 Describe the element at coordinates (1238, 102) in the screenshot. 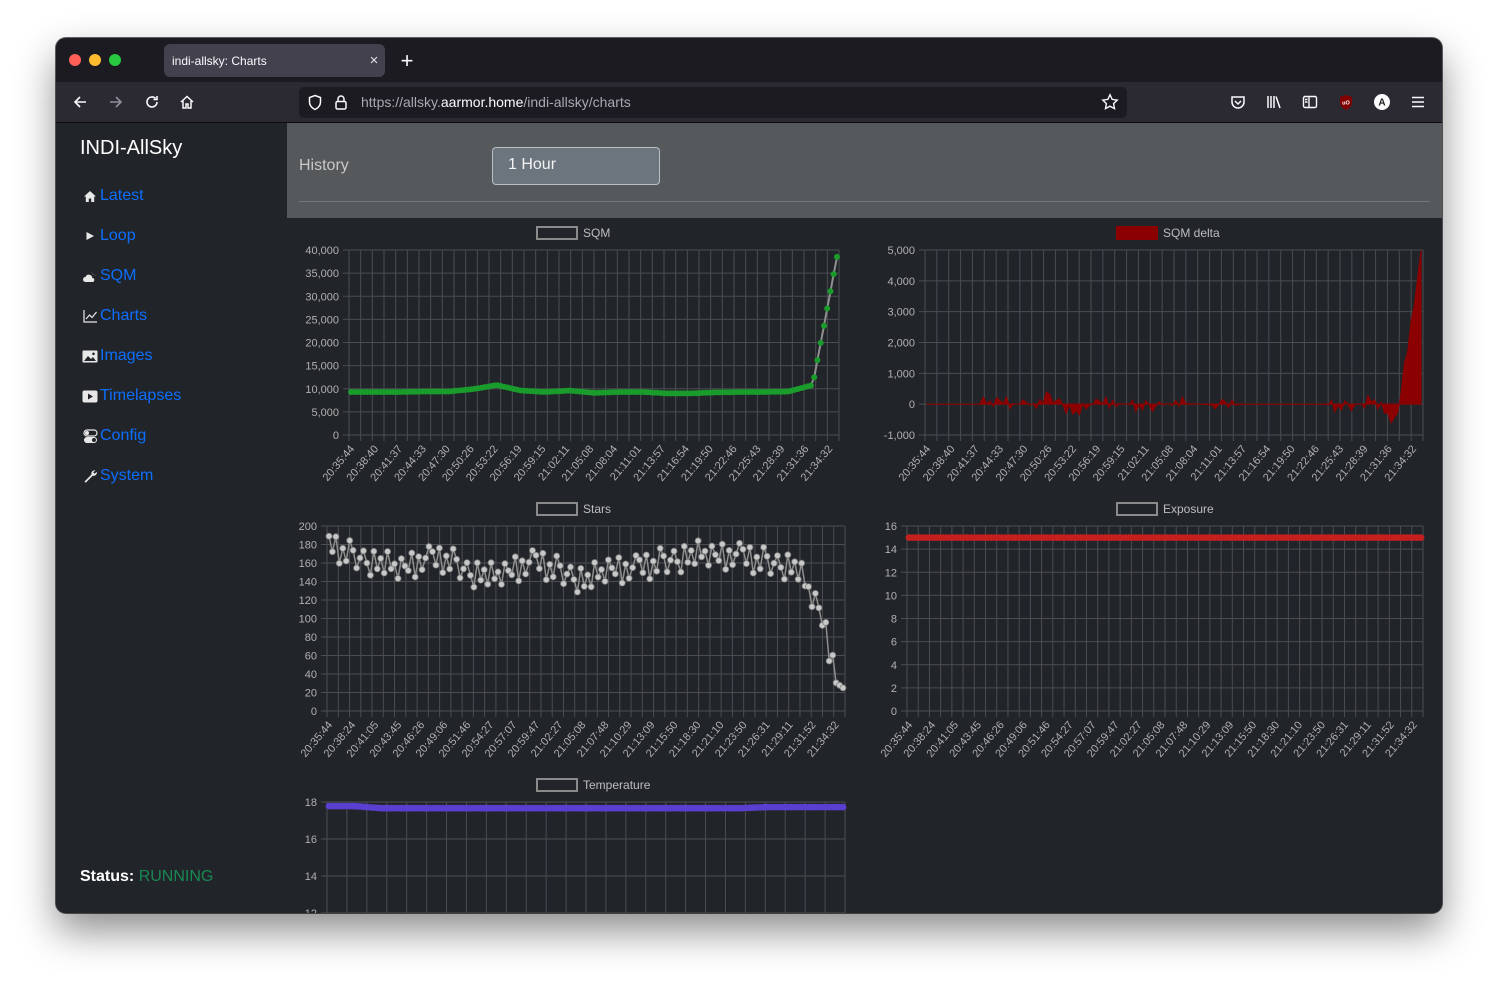

I see `pocket-icon` at that location.